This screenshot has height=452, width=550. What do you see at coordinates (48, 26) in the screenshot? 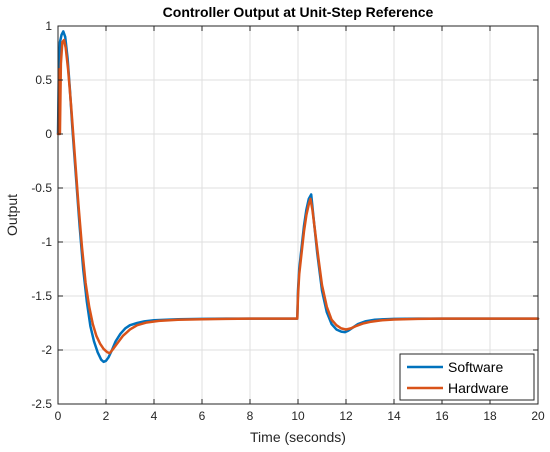
I see `y-tick-label: 1` at bounding box center [48, 26].